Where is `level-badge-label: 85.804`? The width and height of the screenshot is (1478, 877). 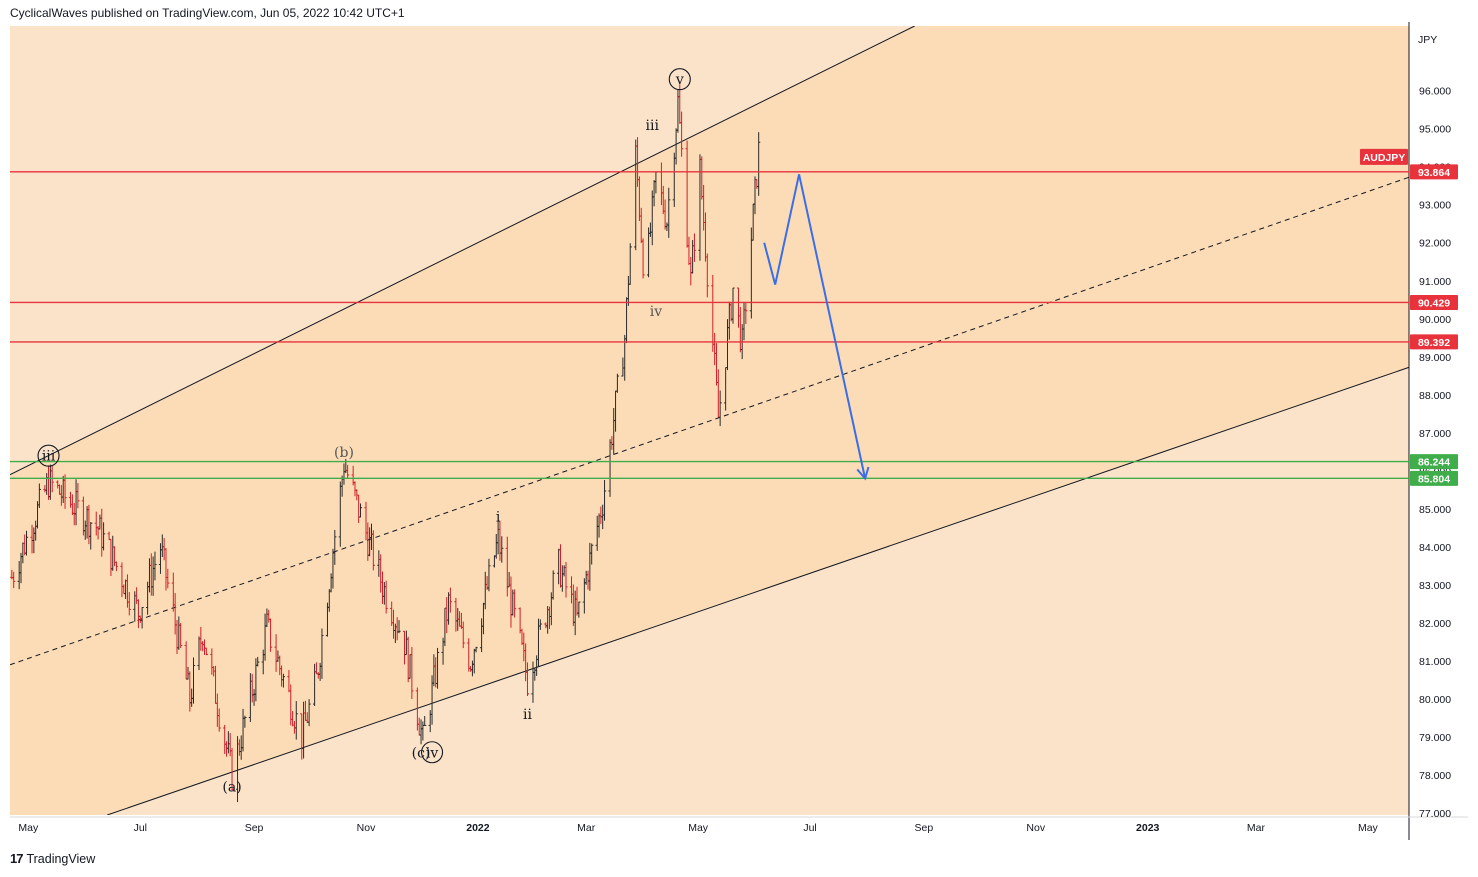 level-badge-label: 85.804 is located at coordinates (1434, 479).